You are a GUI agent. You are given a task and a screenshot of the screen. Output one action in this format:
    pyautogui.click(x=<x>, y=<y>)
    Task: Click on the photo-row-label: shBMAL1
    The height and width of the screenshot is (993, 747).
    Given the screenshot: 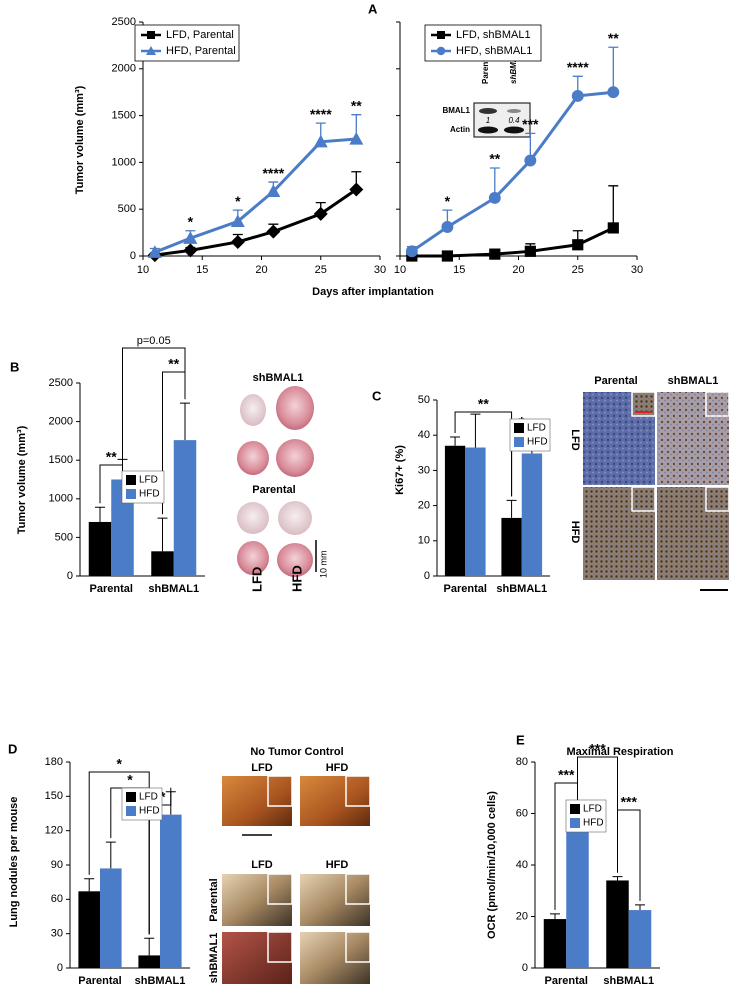 What is the action you would take?
    pyautogui.click(x=214, y=958)
    